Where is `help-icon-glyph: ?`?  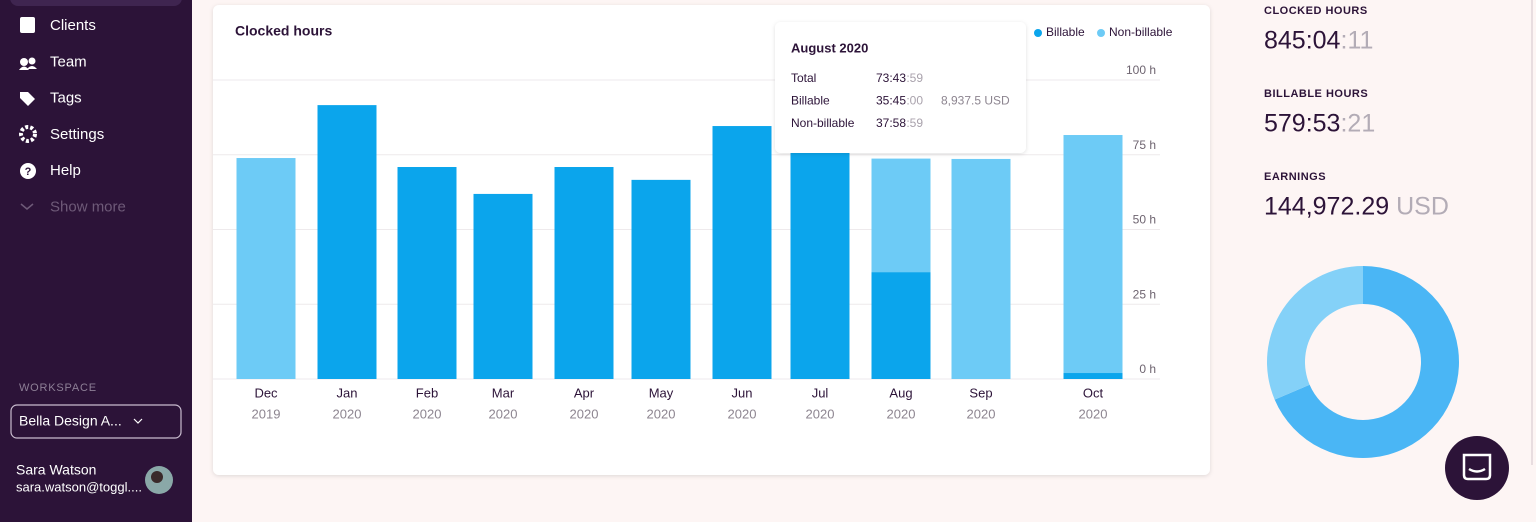
help-icon-glyph: ? is located at coordinates (28, 172).